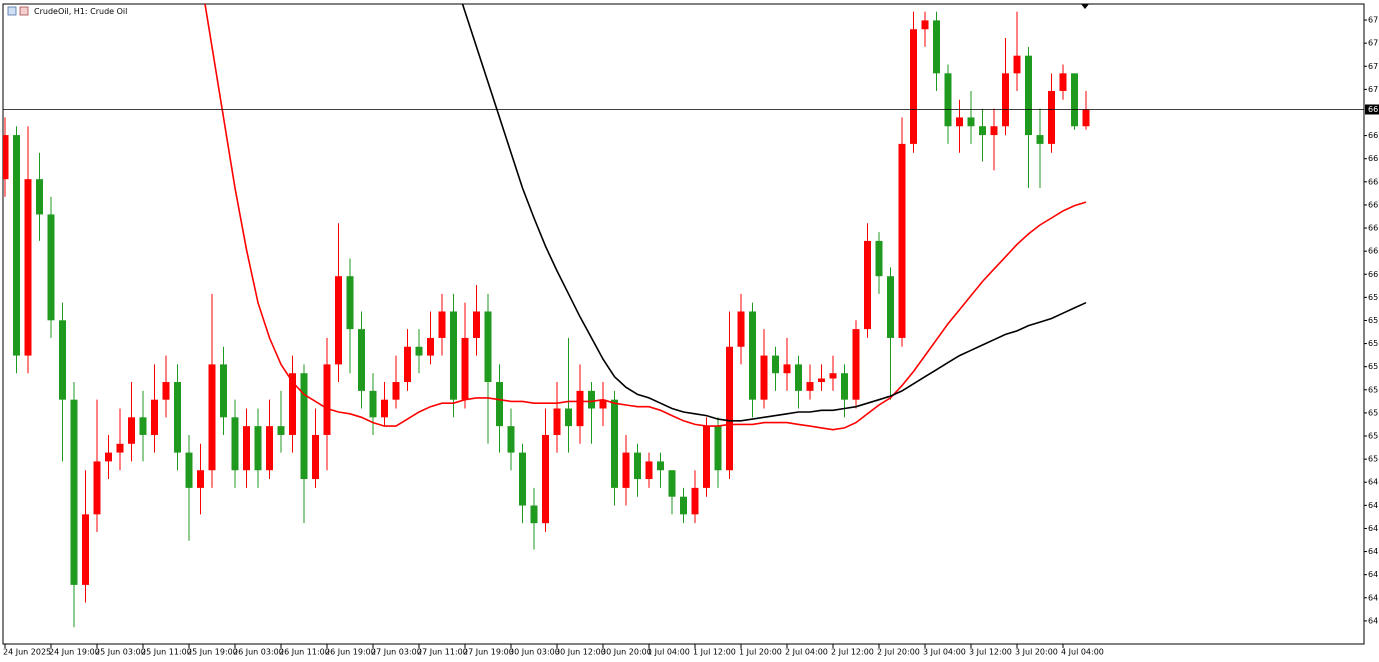  What do you see at coordinates (990, 652) in the screenshot?
I see `x-tick-label: 3 Jul 12:00` at bounding box center [990, 652].